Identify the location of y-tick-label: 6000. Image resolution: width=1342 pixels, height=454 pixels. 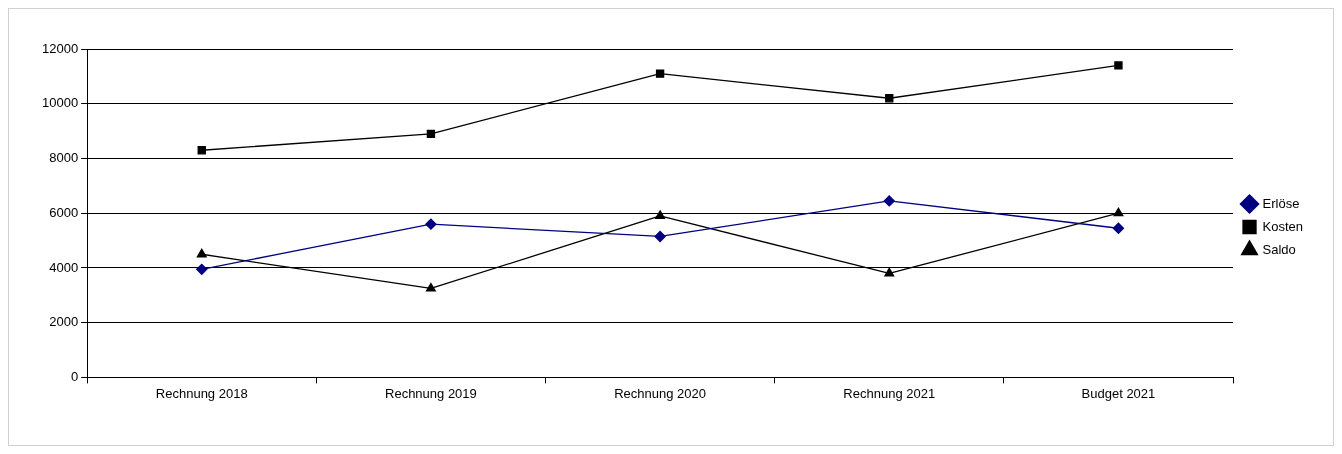
(64, 212).